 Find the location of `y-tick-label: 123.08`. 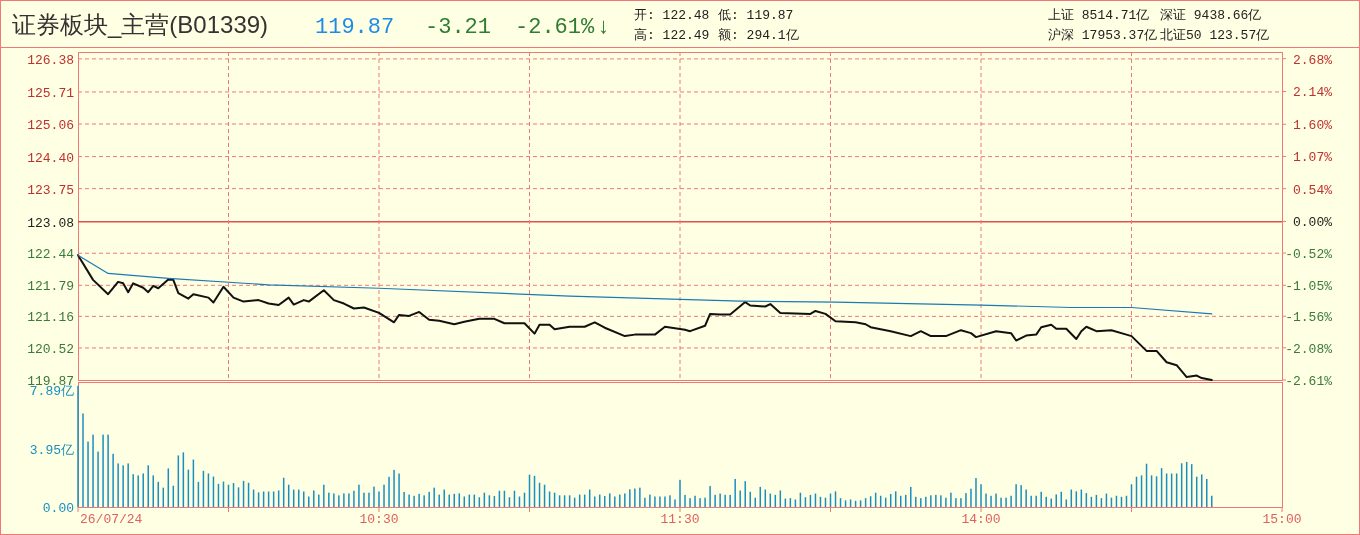

y-tick-label: 123.08 is located at coordinates (50, 223).